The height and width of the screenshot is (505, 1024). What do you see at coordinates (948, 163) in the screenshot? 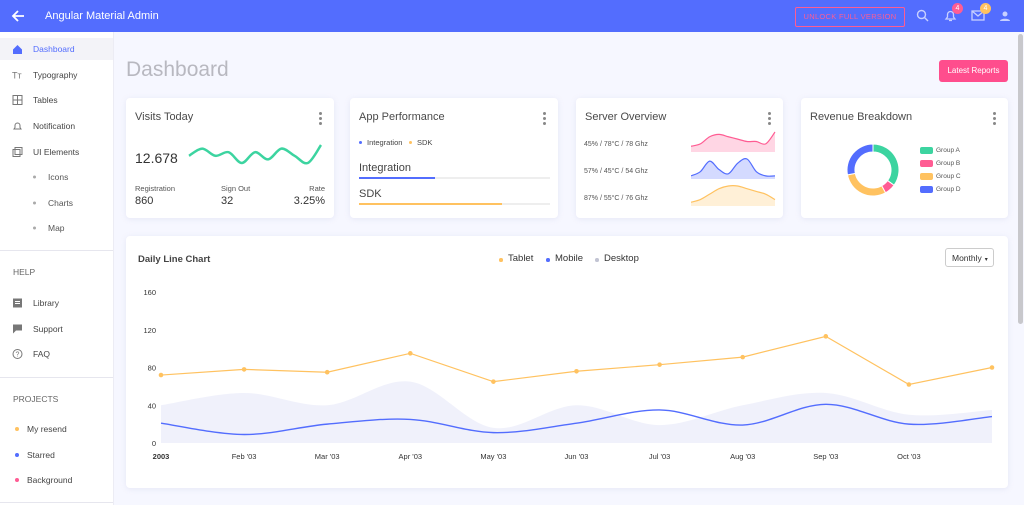
I see `legend-label: Group B` at bounding box center [948, 163].